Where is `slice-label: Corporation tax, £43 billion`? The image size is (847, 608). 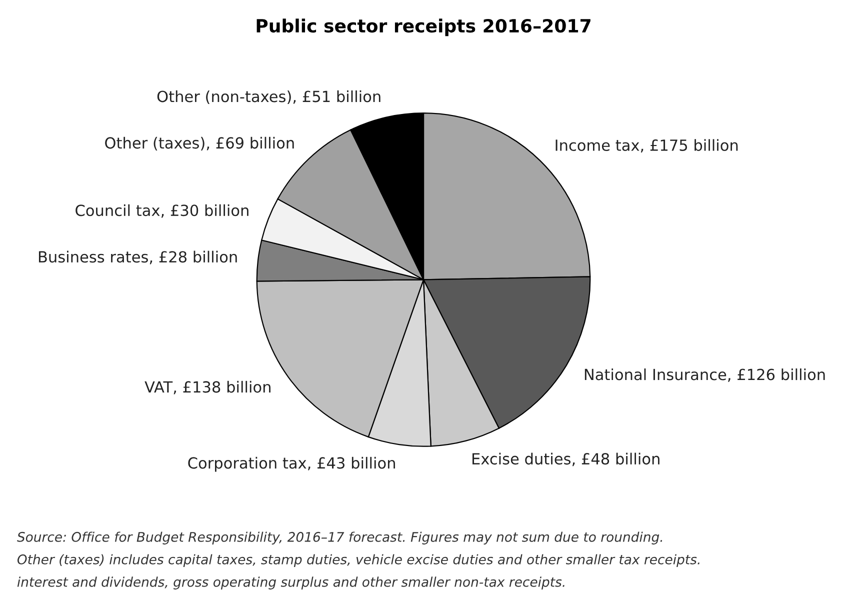 slice-label: Corporation tax, £43 billion is located at coordinates (291, 464).